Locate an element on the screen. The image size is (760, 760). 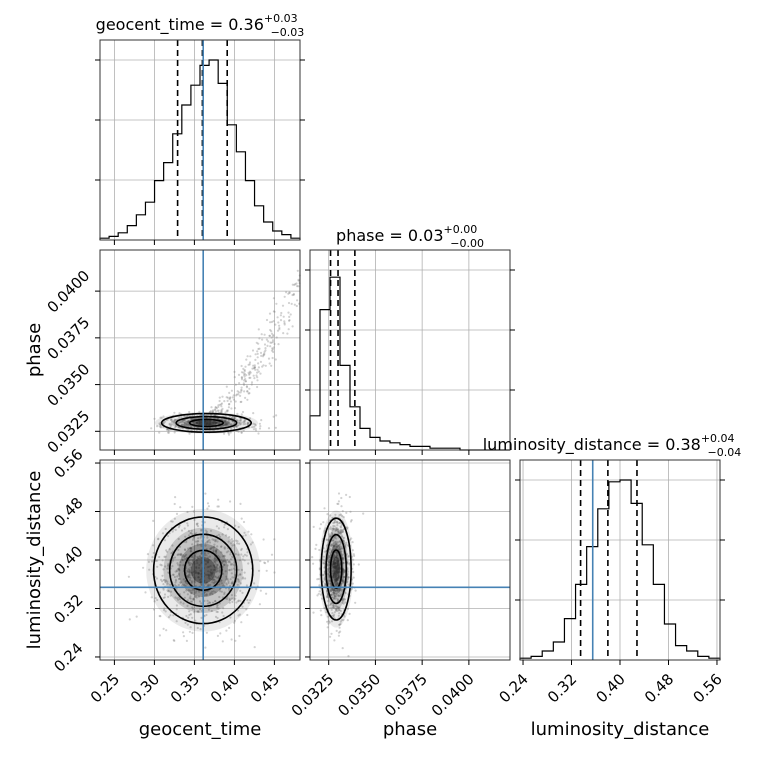
frame-phase-vs-geocent-time is located at coordinates (200, 350).